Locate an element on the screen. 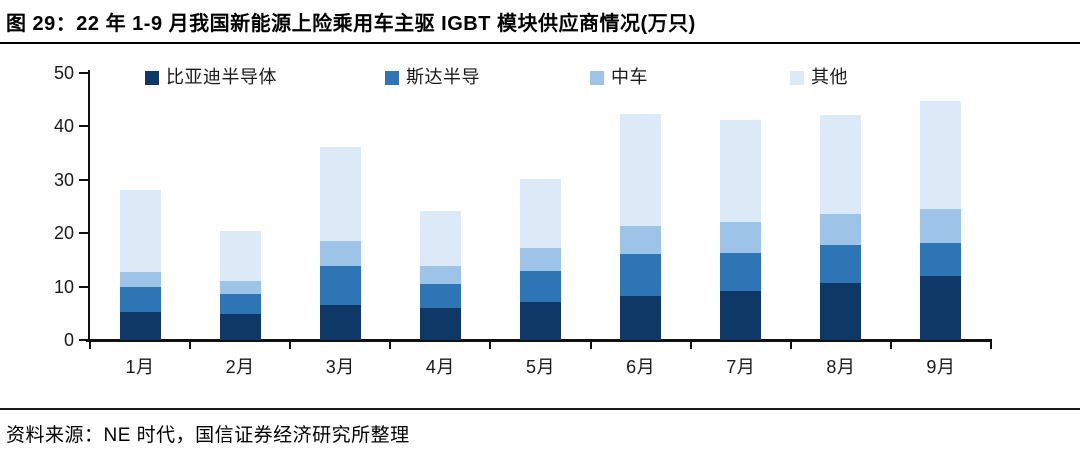 The image size is (1080, 455). legend-item: 中车 is located at coordinates (619, 75).